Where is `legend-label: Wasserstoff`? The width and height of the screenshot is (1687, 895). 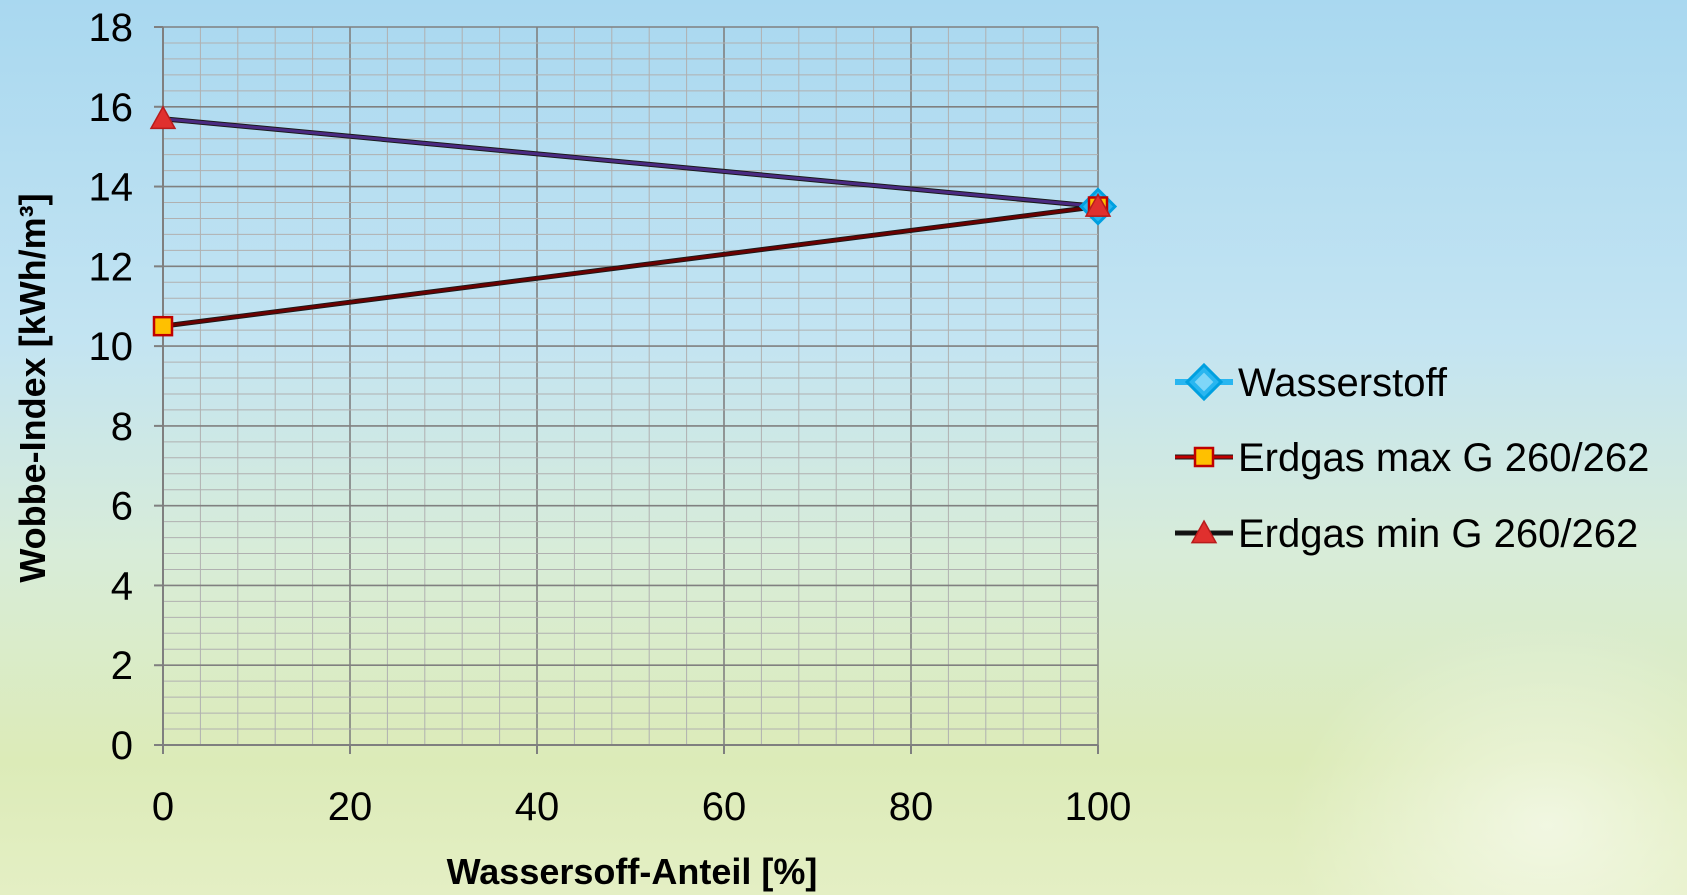
legend-label: Wasserstoff is located at coordinates (1343, 383).